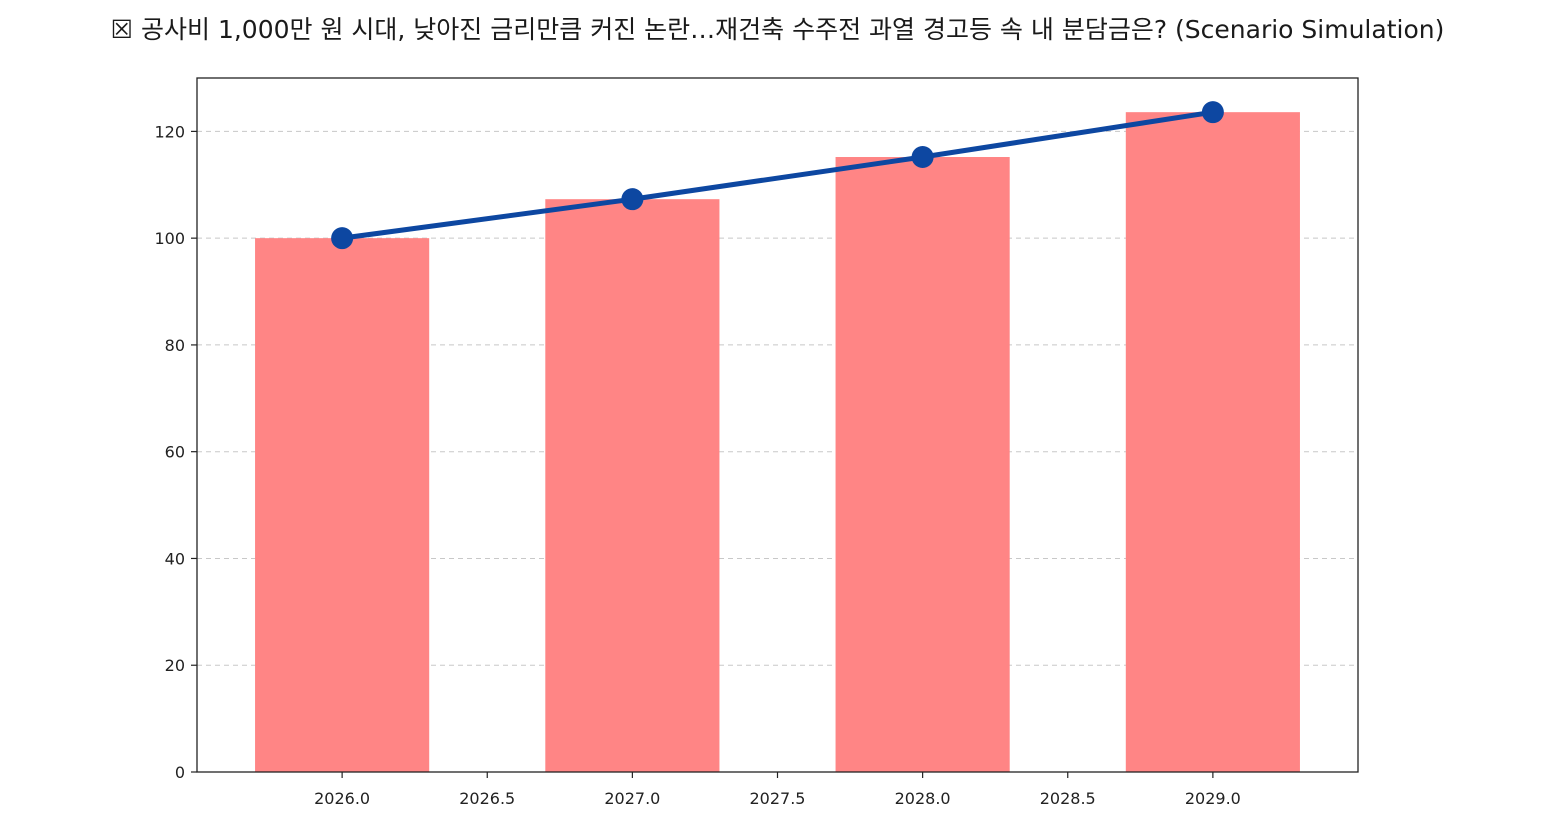  I want to click on y-axis-ticks: 0 20 40 60 80 100 120, so click(175, 452).